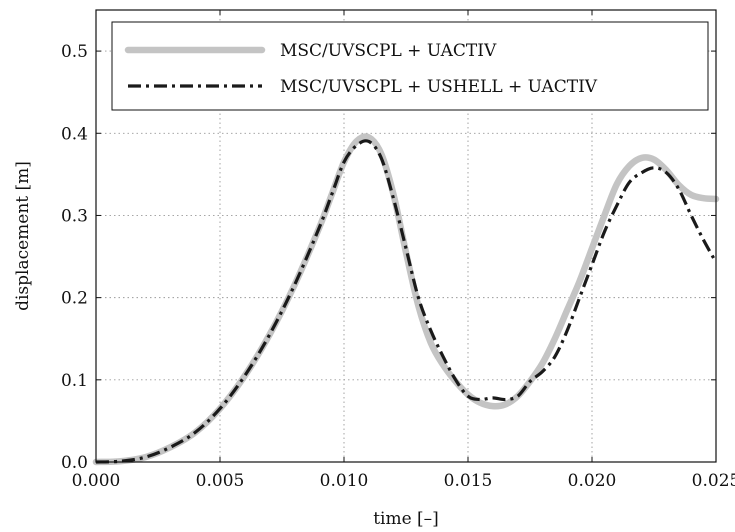 The width and height of the screenshot is (735, 532). What do you see at coordinates (74, 216) in the screenshot?
I see `y-tick-label: 0.3` at bounding box center [74, 216].